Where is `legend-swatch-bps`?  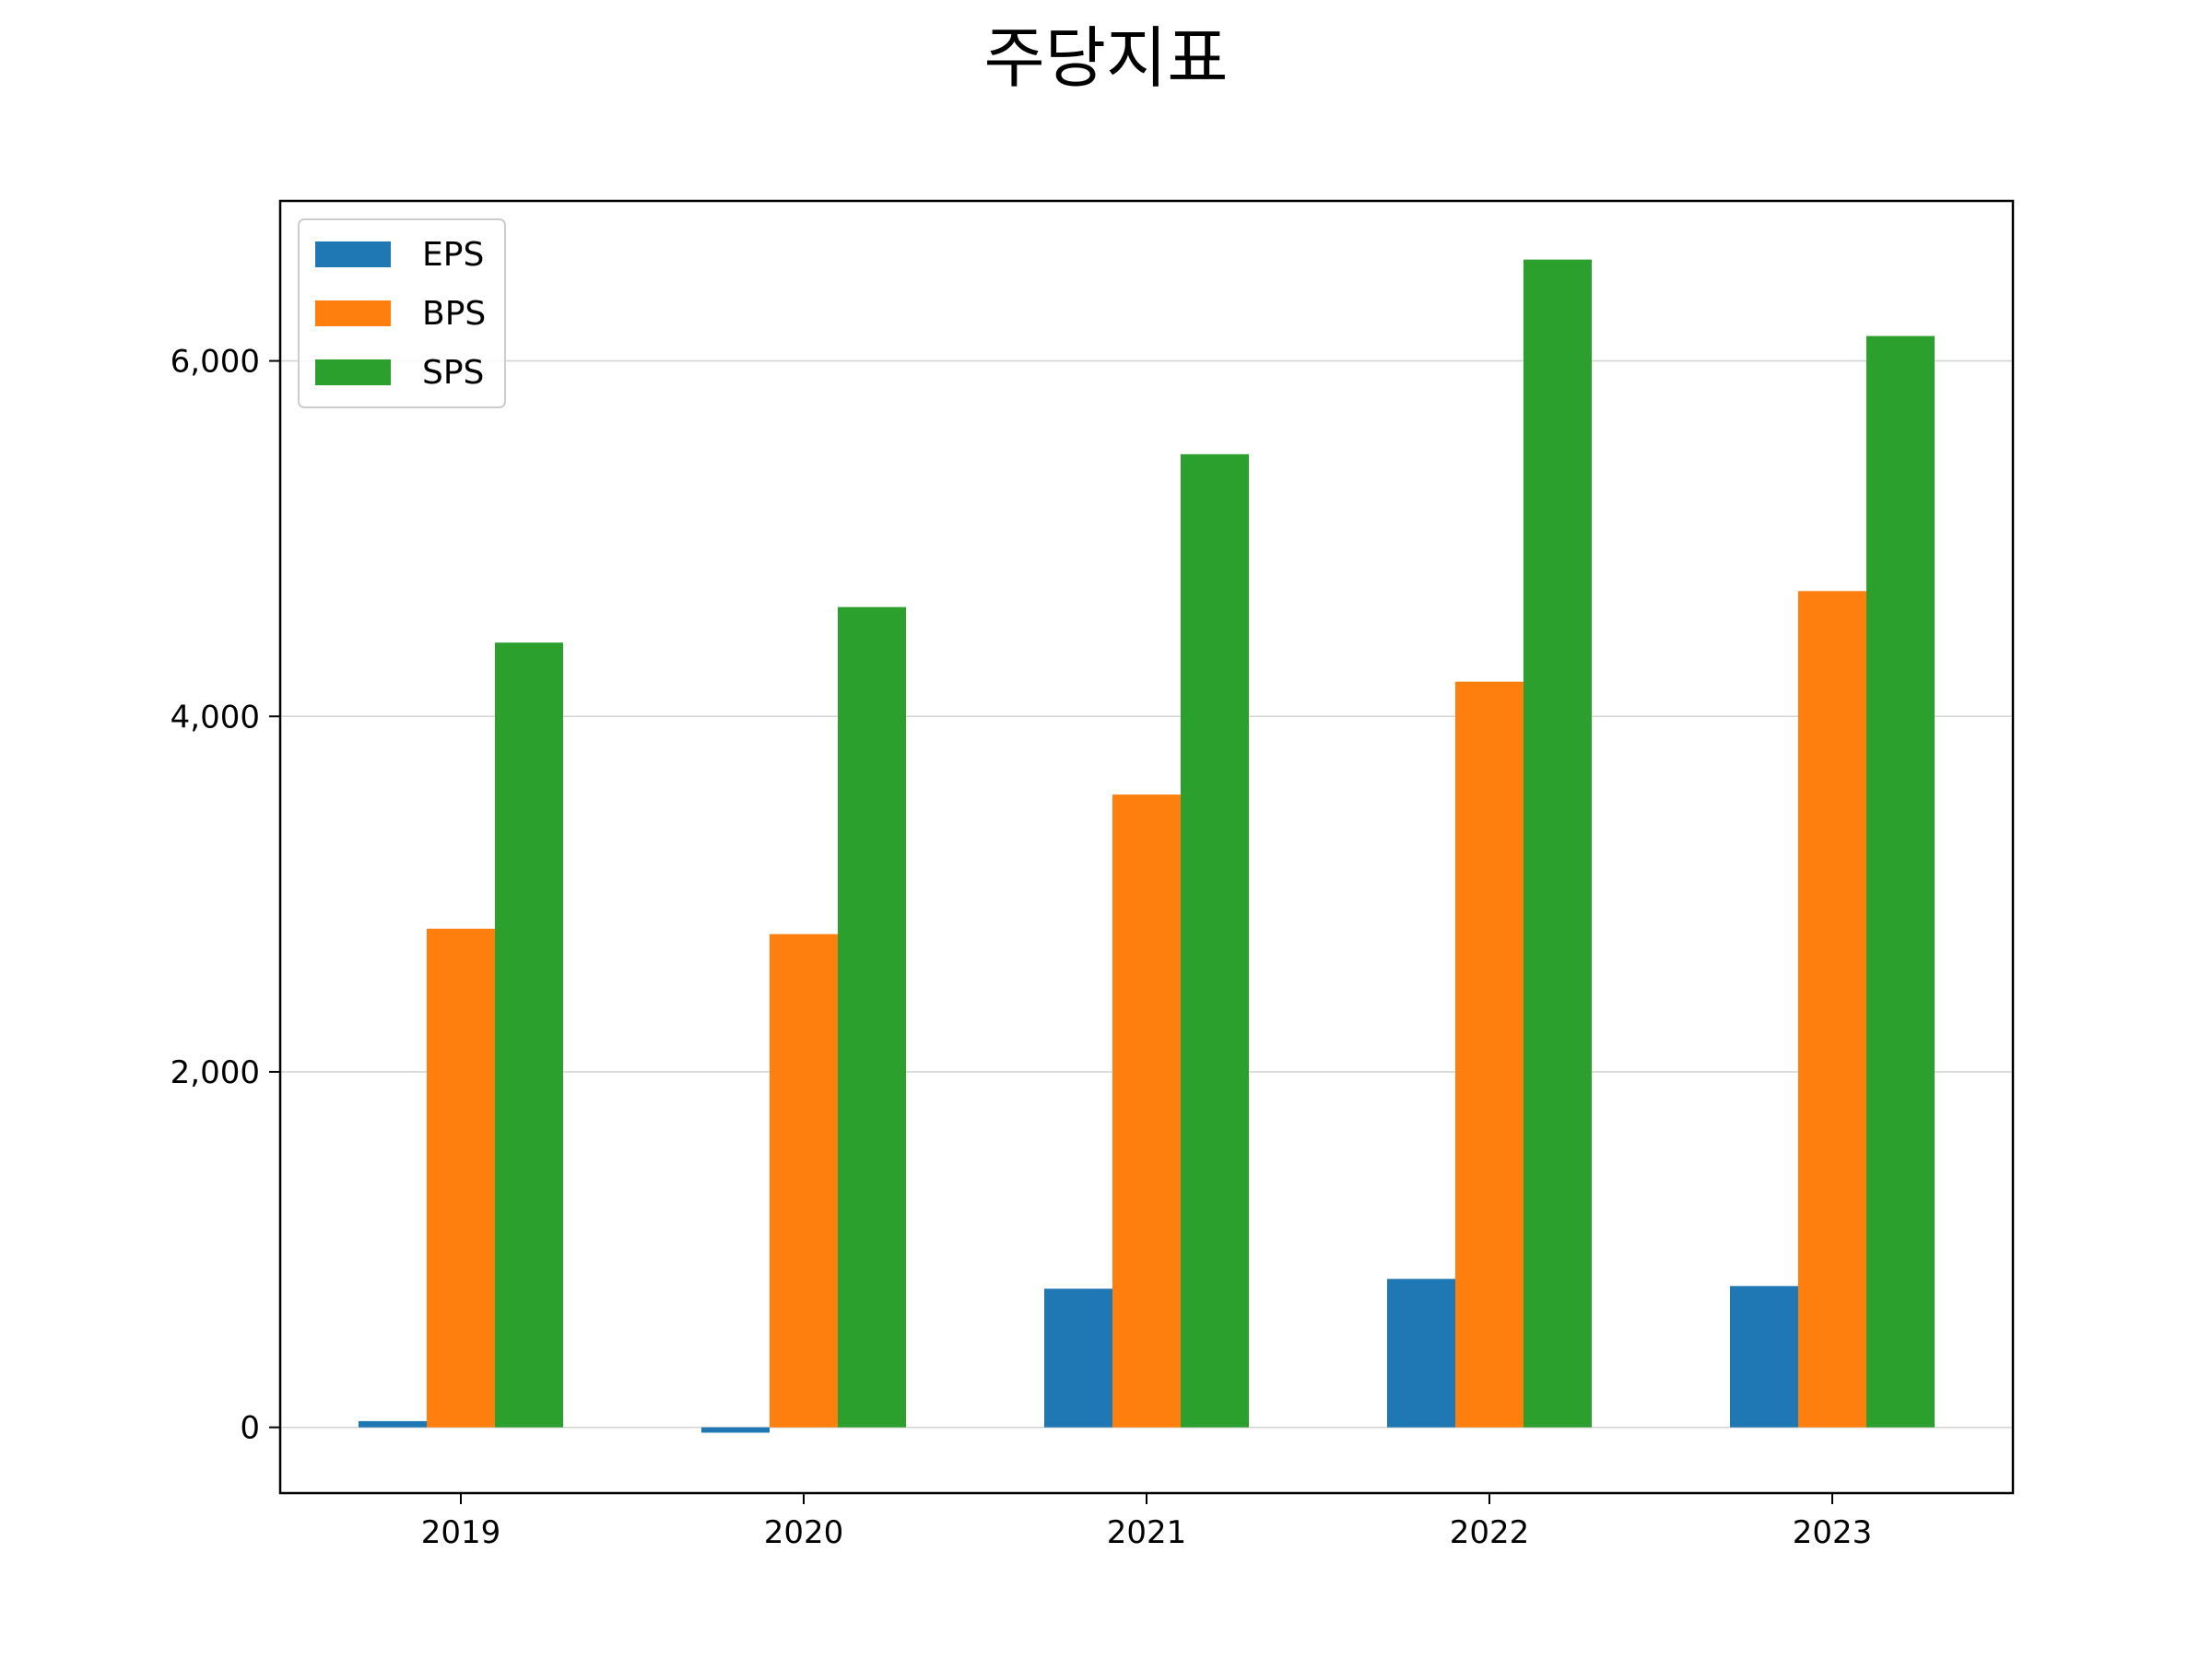 legend-swatch-bps is located at coordinates (353, 313).